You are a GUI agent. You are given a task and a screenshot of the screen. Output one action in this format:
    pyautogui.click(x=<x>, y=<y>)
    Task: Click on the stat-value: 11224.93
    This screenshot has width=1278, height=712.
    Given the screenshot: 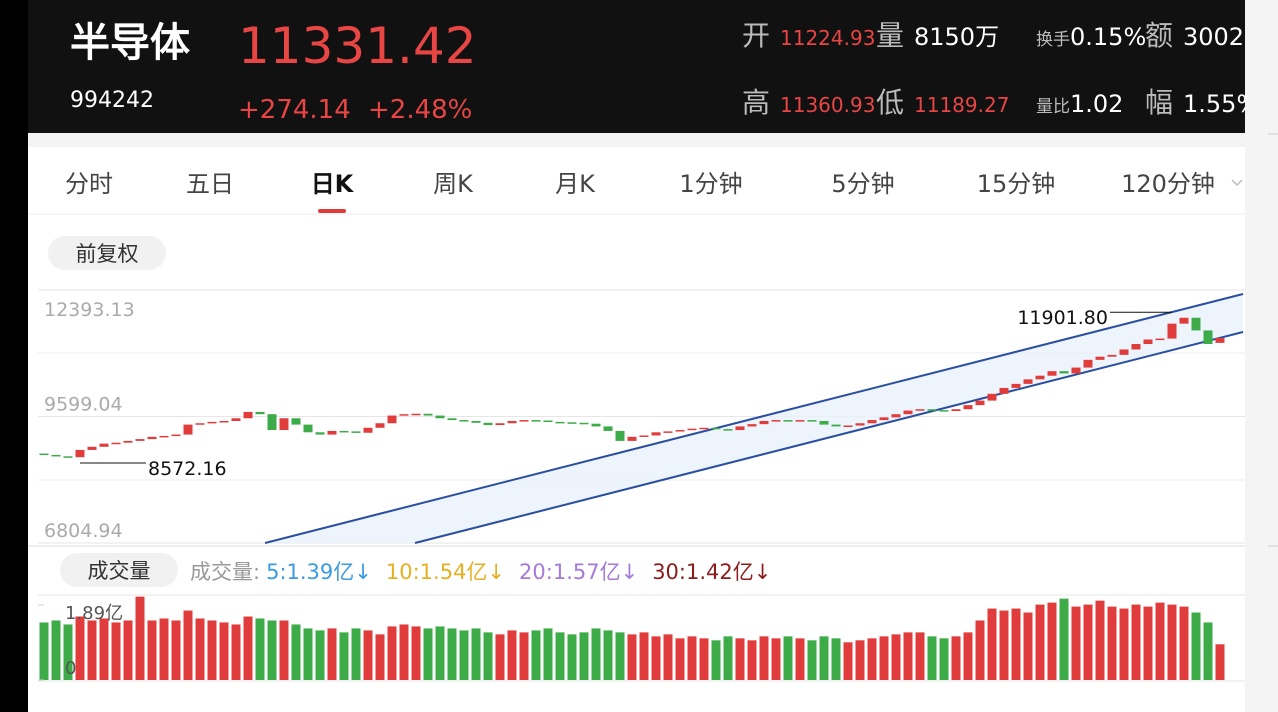 What is the action you would take?
    pyautogui.click(x=827, y=38)
    